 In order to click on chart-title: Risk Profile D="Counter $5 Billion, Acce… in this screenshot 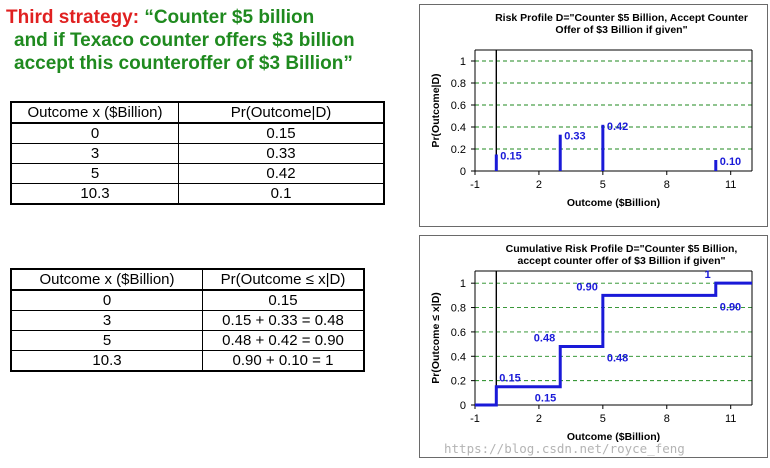, I will do `click(621, 18)`.